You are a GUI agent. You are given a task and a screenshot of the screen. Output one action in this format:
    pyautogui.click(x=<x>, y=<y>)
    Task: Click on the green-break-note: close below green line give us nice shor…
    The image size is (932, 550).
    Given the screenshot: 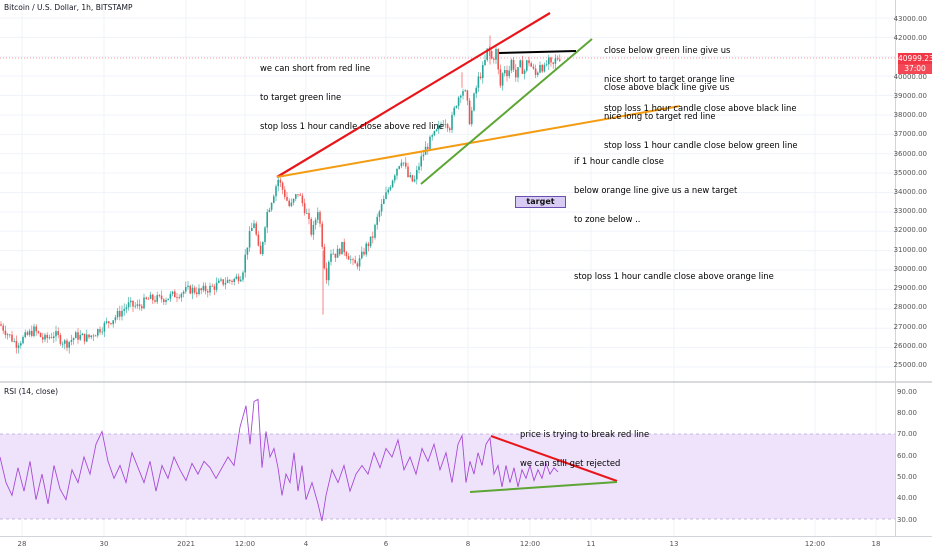 What is the action you would take?
    pyautogui.click(x=700, y=75)
    